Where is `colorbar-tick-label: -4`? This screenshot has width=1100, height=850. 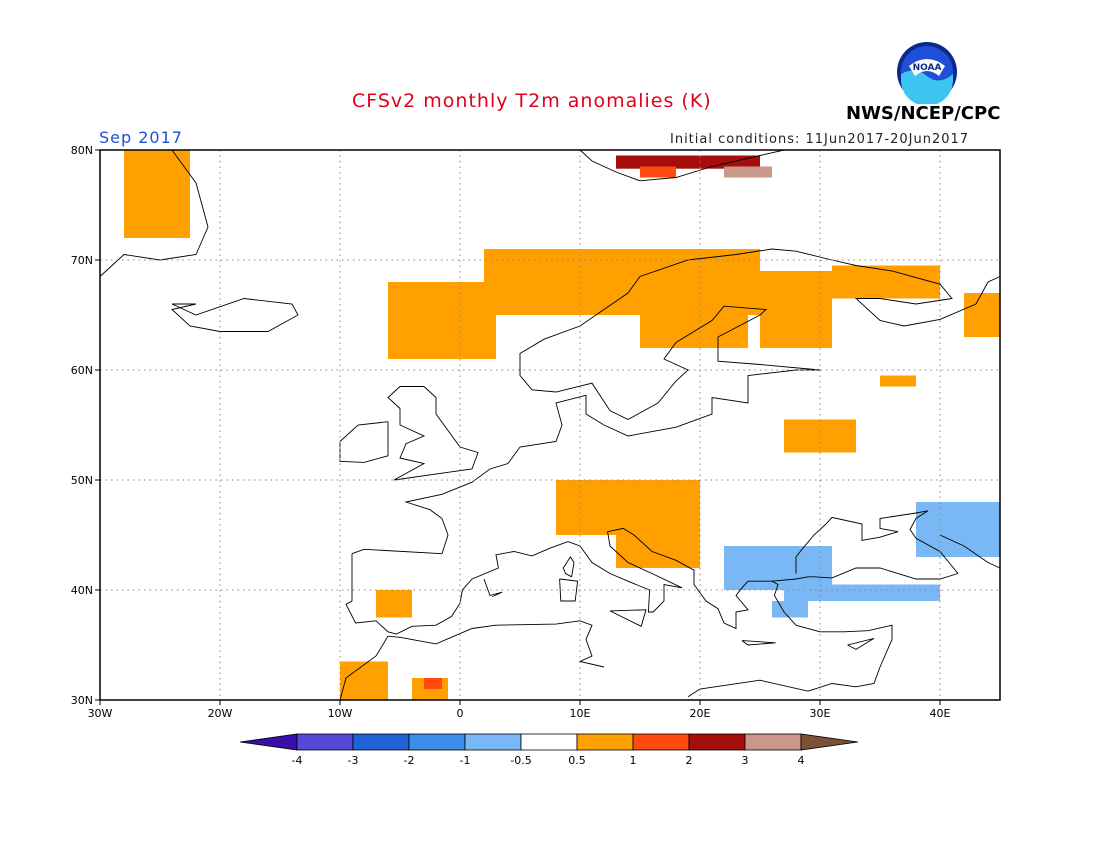 colorbar-tick-label: -4 is located at coordinates (297, 760).